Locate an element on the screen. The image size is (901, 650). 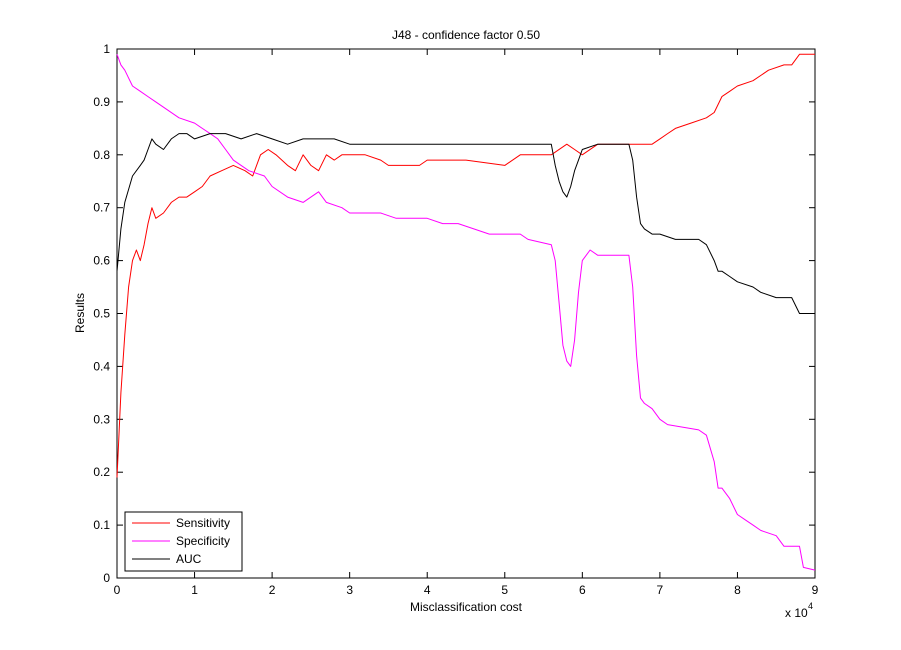
x-tick-label: 7 is located at coordinates (660, 590).